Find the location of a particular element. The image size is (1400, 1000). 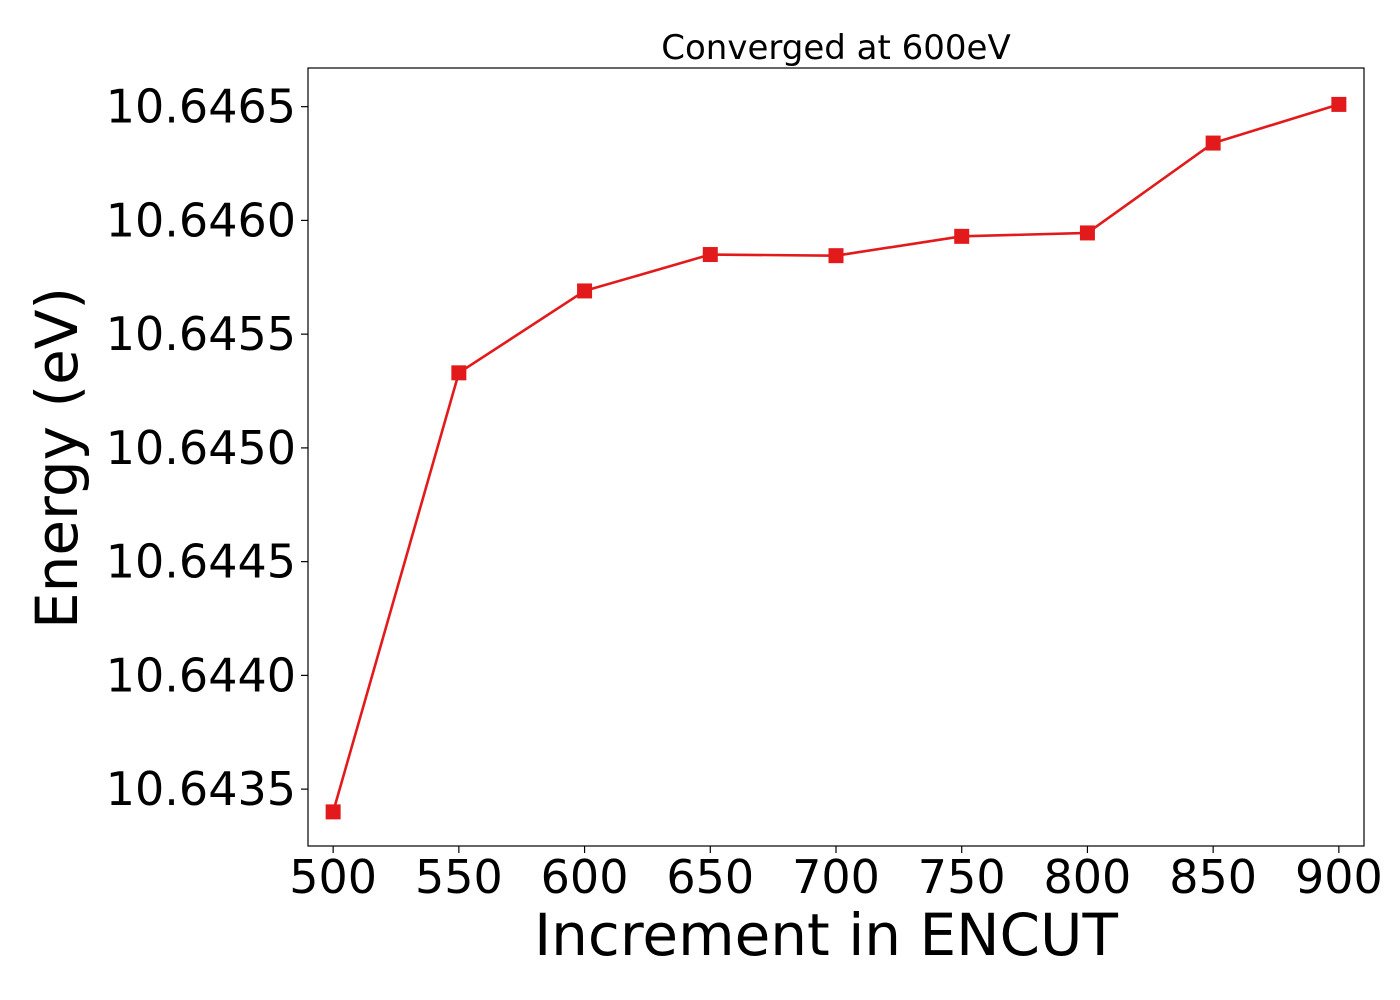

y-tick-label: 10.6455 is located at coordinates (201, 334).